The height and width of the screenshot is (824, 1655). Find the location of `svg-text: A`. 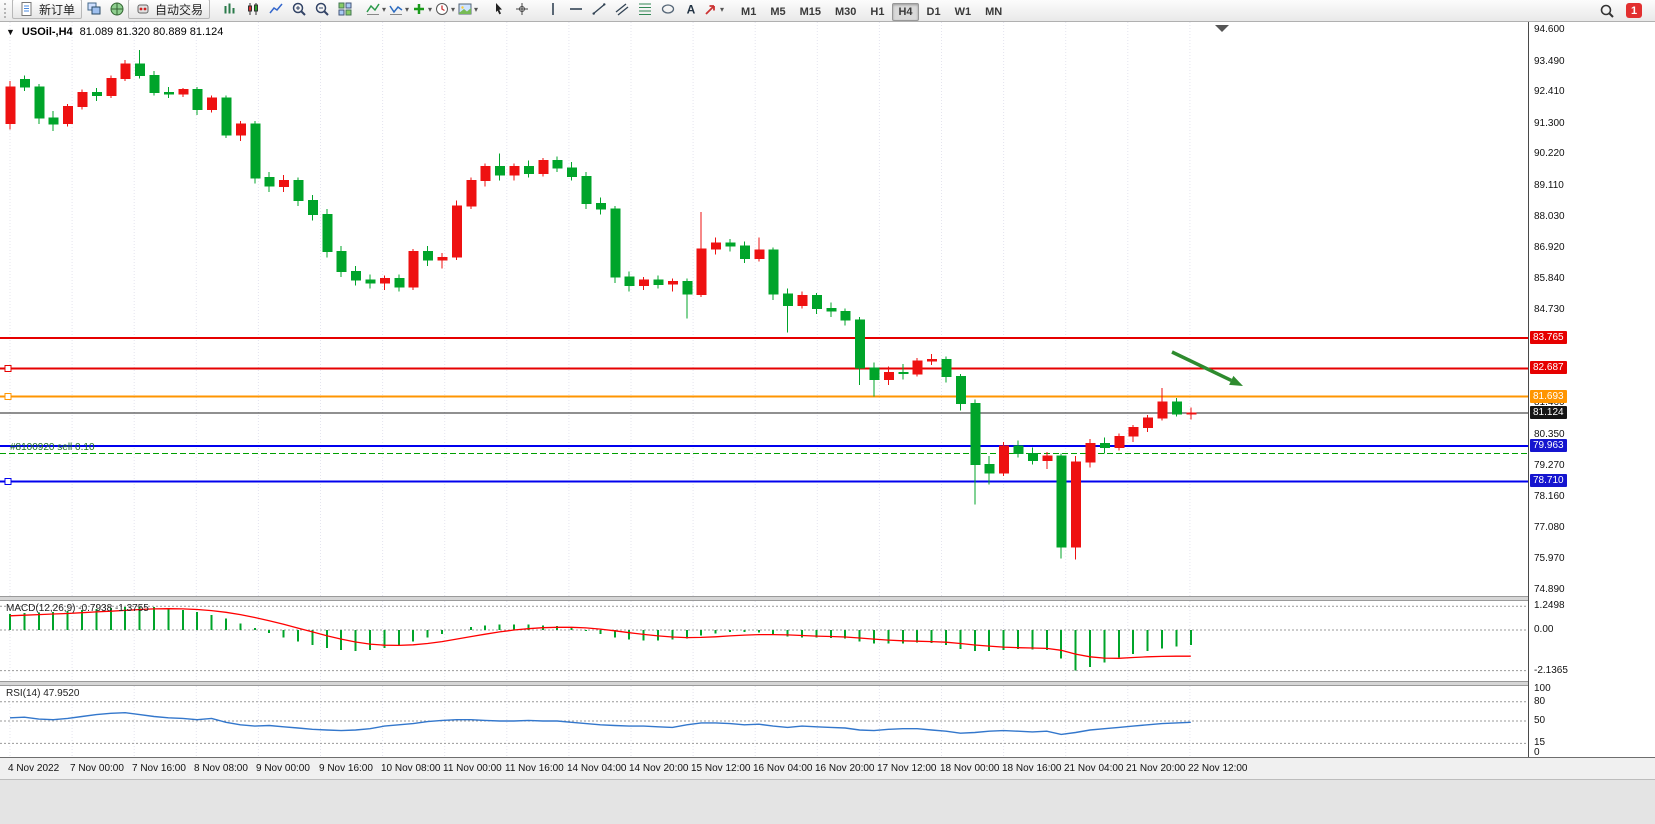

svg-text: A is located at coordinates (690, 10).